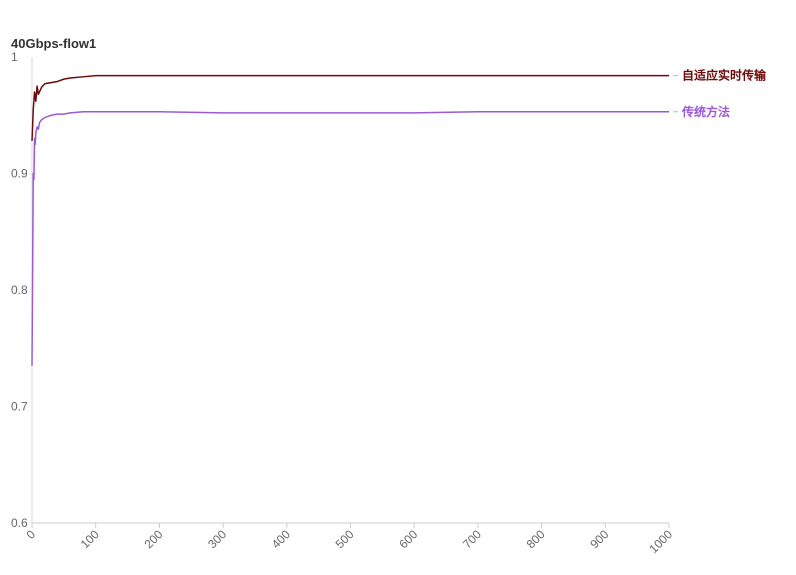 This screenshot has width=796, height=575. Describe the element at coordinates (660, 541) in the screenshot. I see `x-tick-label: 1000` at that location.